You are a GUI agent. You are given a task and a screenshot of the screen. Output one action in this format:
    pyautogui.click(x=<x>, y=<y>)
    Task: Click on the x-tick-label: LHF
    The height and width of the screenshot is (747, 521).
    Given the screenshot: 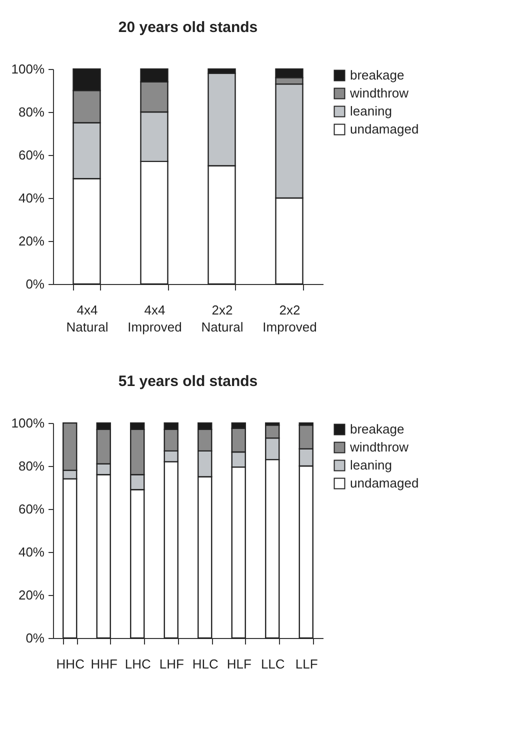 What is the action you would take?
    pyautogui.click(x=171, y=664)
    